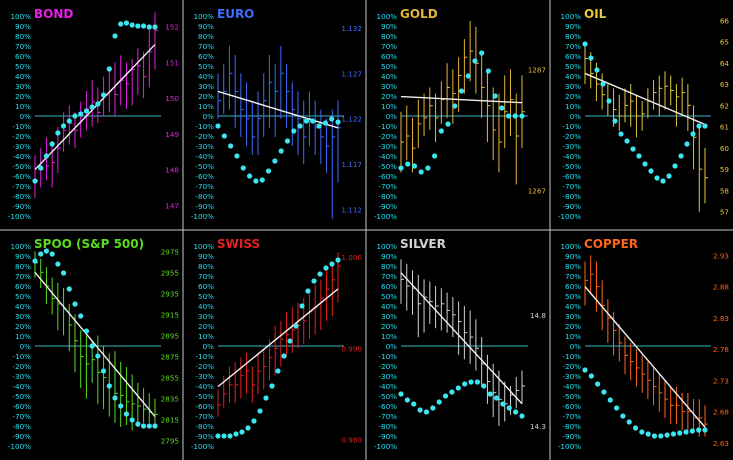 The height and width of the screenshot is (460, 733). What do you see at coordinates (206, 56) in the screenshot?
I see `left-axis-tick-label: 60%` at bounding box center [206, 56].